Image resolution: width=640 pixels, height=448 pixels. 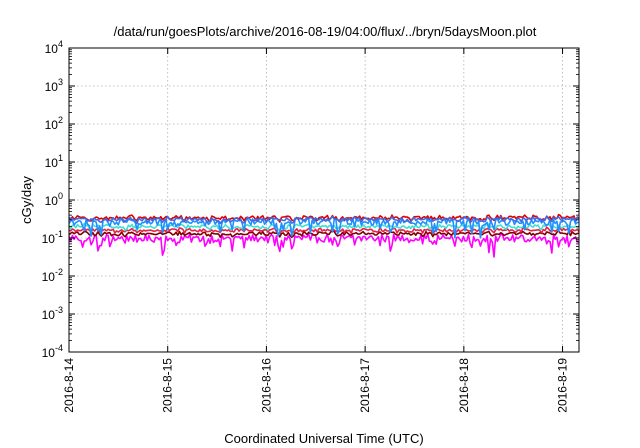 What do you see at coordinates (563, 385) in the screenshot?
I see `x-tick-label: 2016-8-19` at bounding box center [563, 385].